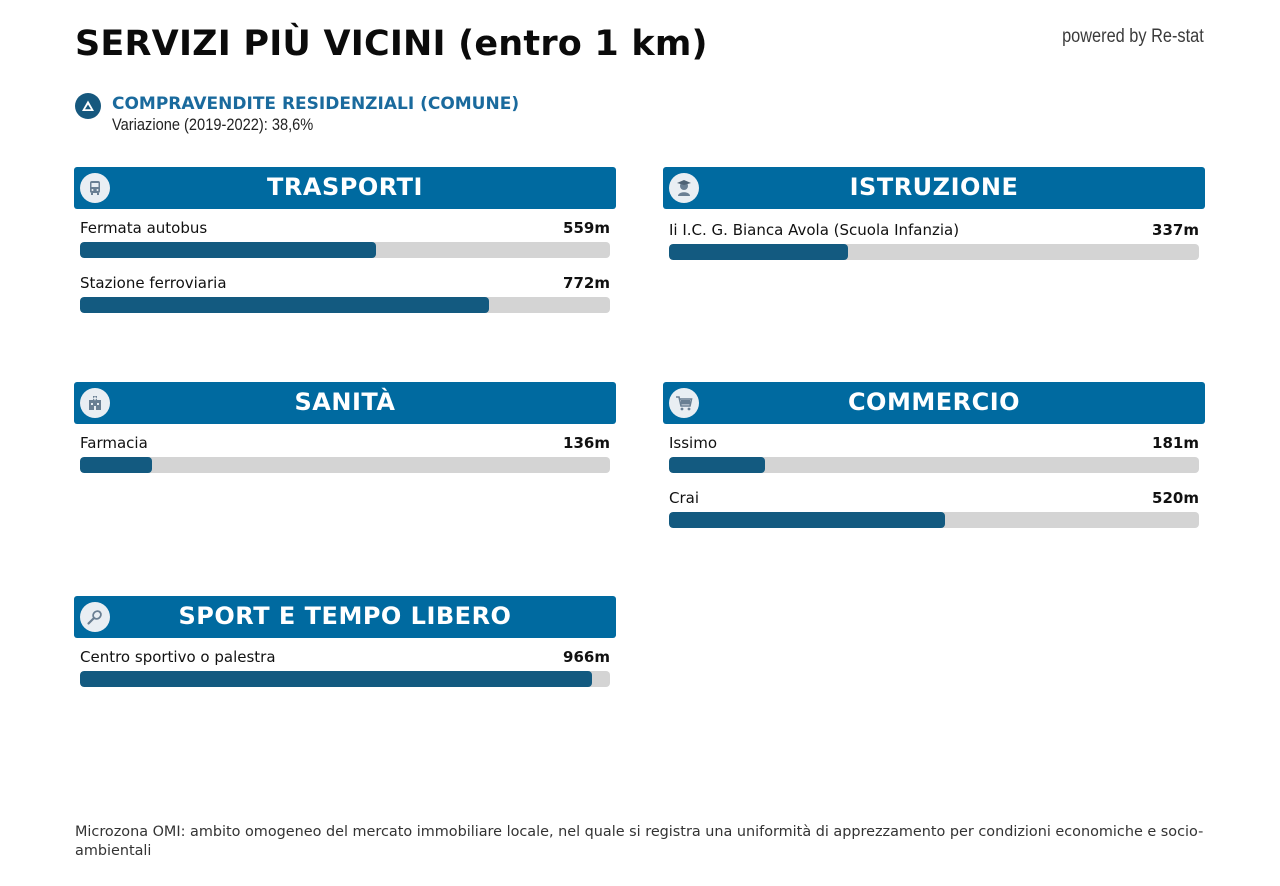 This screenshot has height=886, width=1280. I want to click on card-title-trasporti: TRASPORTI, so click(345, 187).